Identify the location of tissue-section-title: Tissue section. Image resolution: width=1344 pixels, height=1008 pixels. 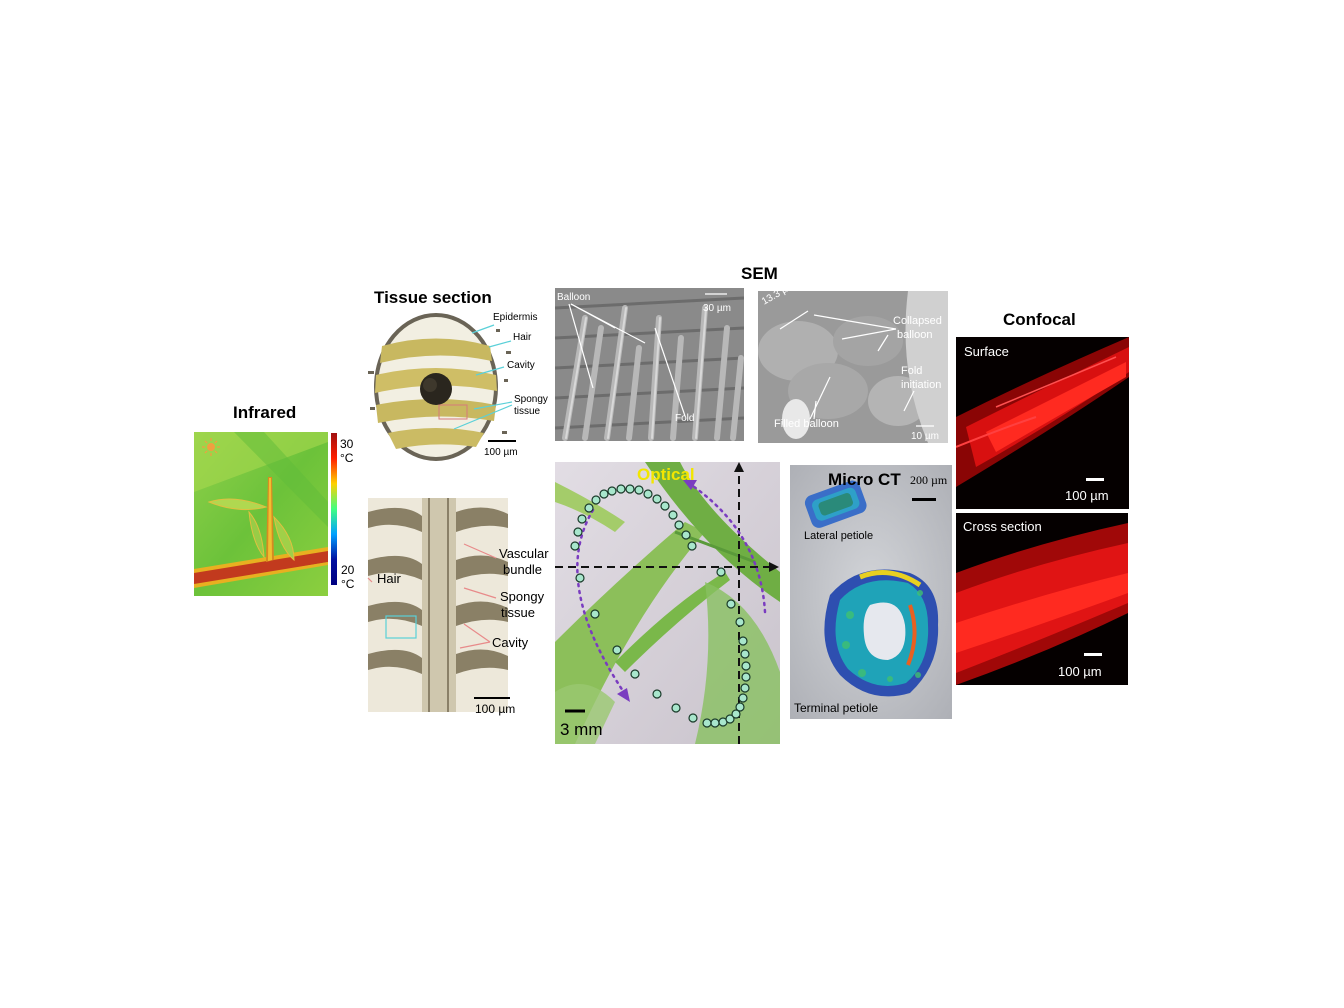
(433, 297).